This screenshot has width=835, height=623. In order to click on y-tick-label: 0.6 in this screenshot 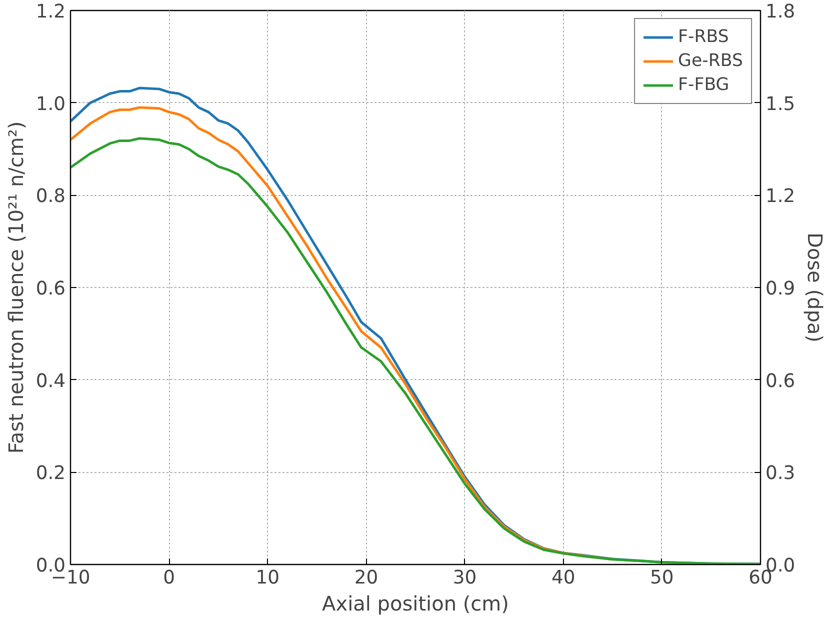, I will do `click(51, 289)`.